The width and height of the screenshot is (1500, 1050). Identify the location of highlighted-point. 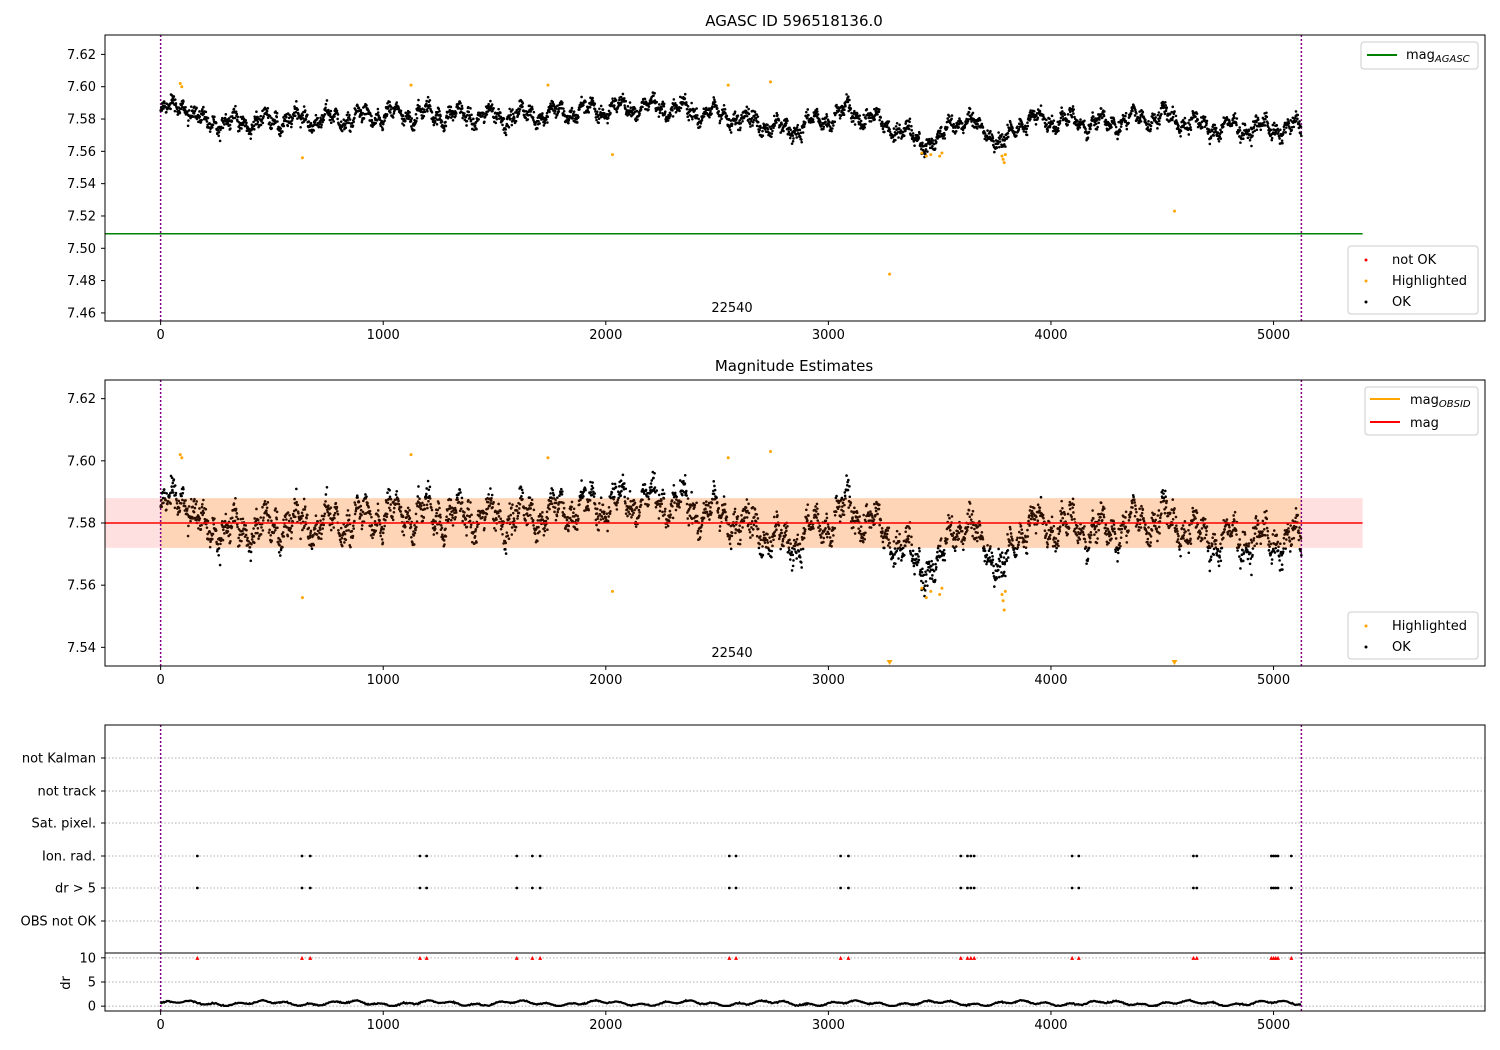
(1004, 163).